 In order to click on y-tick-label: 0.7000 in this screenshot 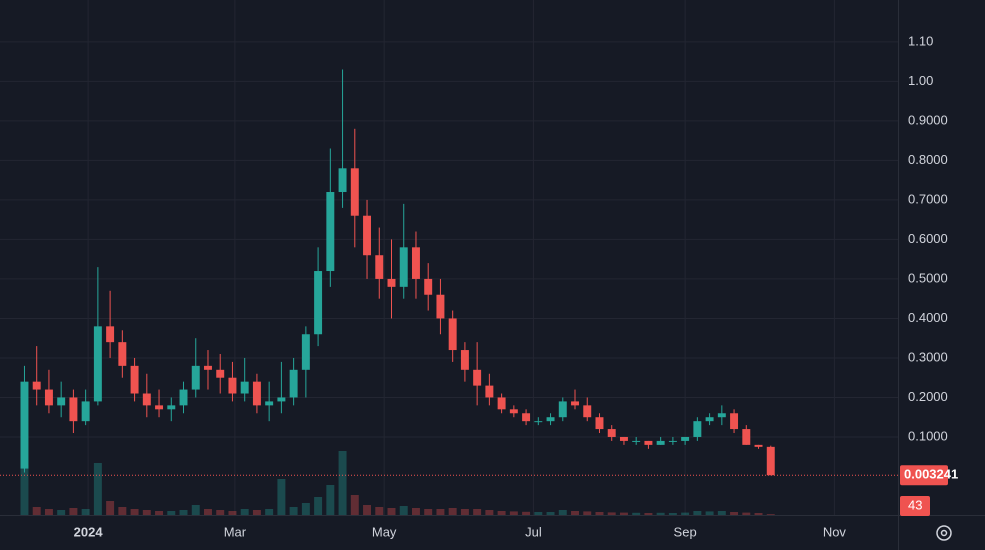, I will do `click(928, 198)`.